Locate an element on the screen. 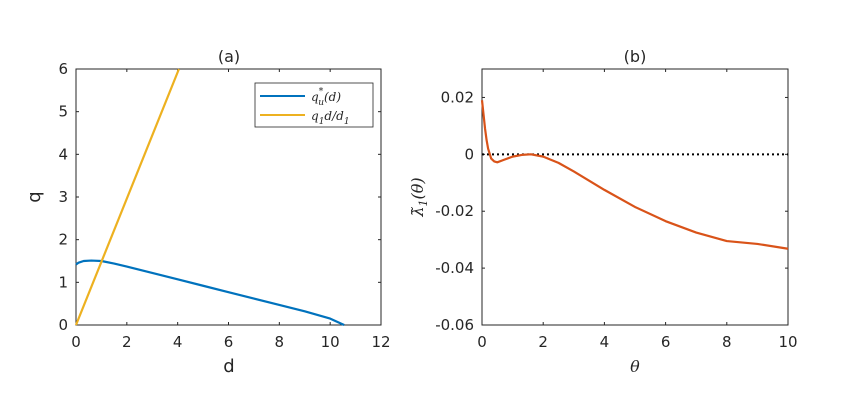 The image size is (844, 415). series-line-q-u-d- is located at coordinates (210, 293).